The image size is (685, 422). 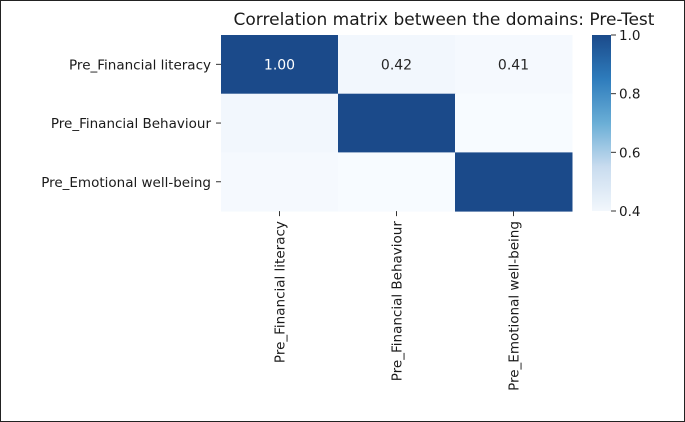 What do you see at coordinates (629, 153) in the screenshot?
I see `colorbar-tick-label: 0.6` at bounding box center [629, 153].